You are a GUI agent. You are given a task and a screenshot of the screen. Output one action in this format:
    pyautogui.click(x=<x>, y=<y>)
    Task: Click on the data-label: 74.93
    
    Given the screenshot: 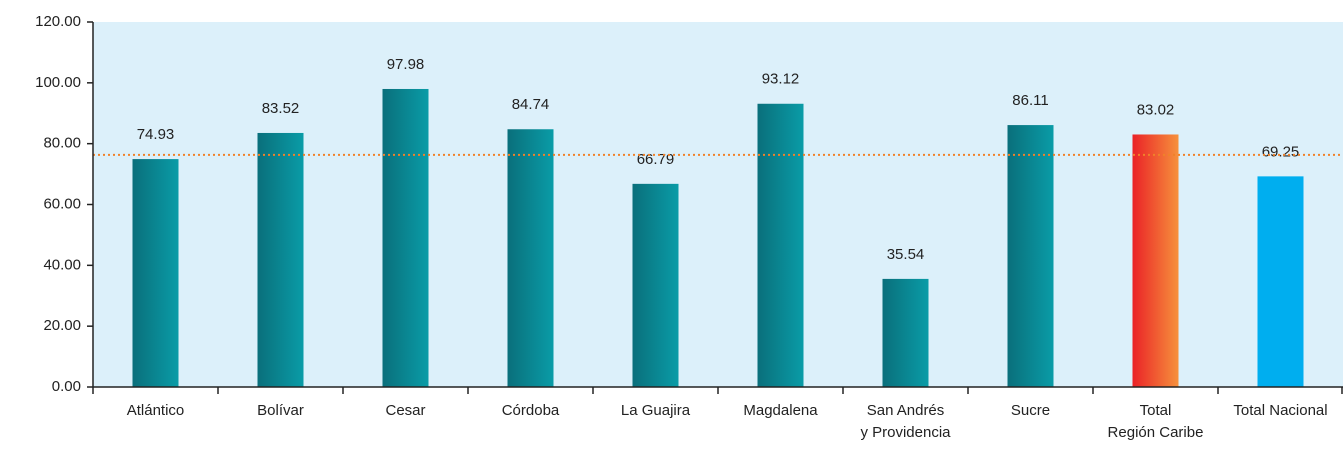 What is the action you would take?
    pyautogui.click(x=156, y=134)
    